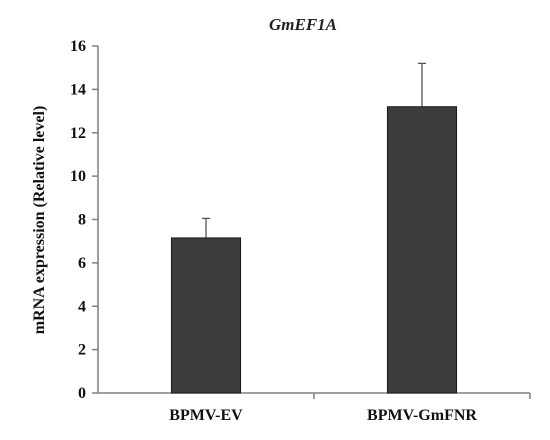 The width and height of the screenshot is (550, 440). What do you see at coordinates (82, 306) in the screenshot?
I see `y-tick-label: 4` at bounding box center [82, 306].